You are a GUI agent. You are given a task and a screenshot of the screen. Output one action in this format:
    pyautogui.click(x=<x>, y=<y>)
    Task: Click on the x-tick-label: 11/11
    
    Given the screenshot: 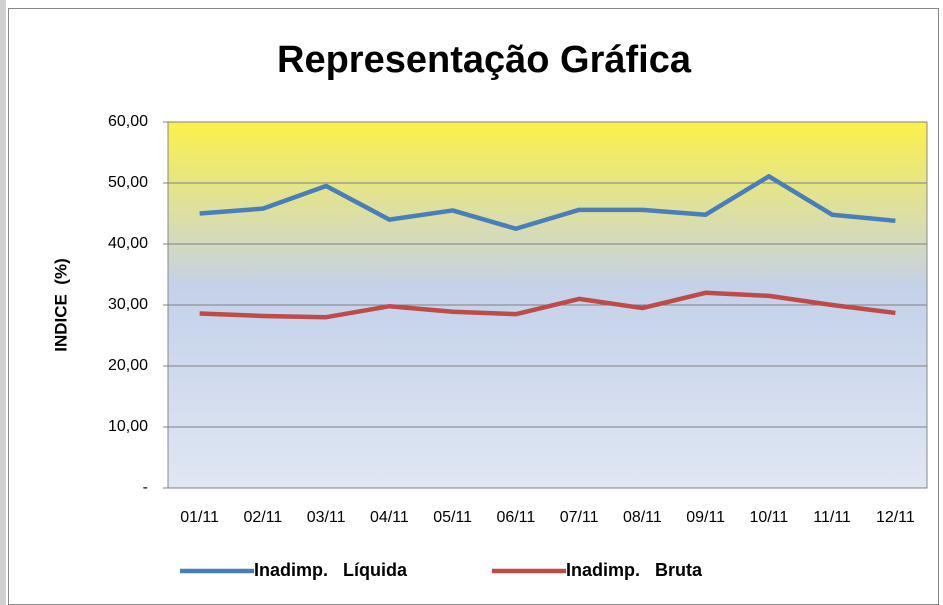 What is the action you would take?
    pyautogui.click(x=832, y=517)
    